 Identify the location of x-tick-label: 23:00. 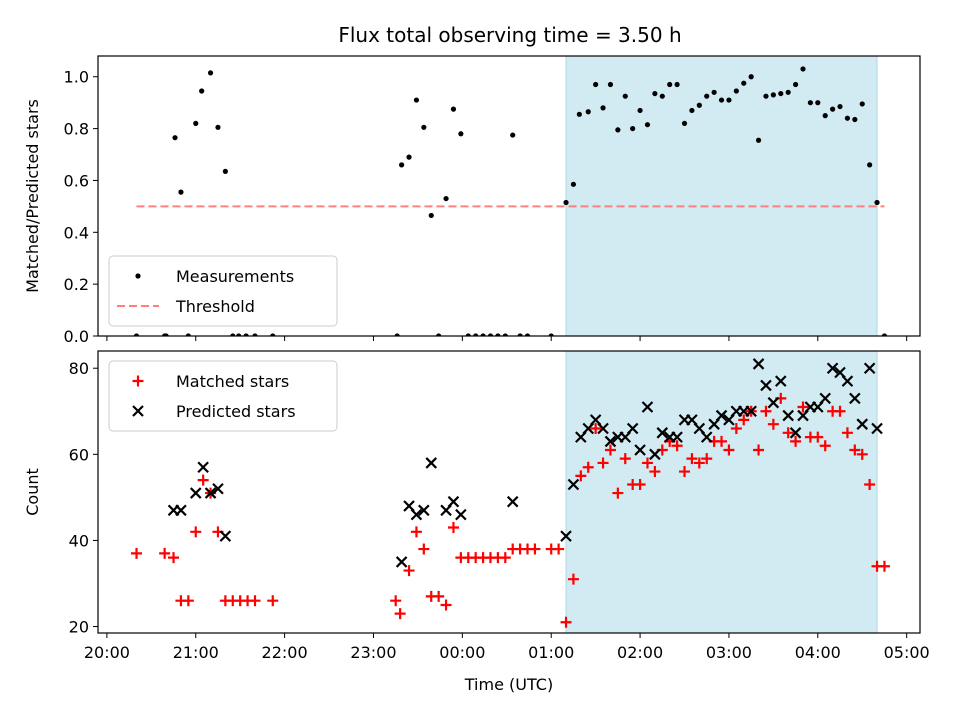
(373, 652).